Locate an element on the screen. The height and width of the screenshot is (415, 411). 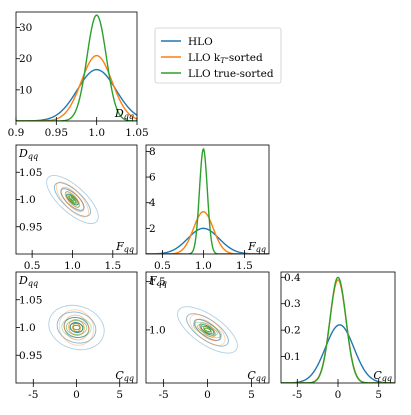
y-tick-label: 1.5 is located at coordinates (157, 282).